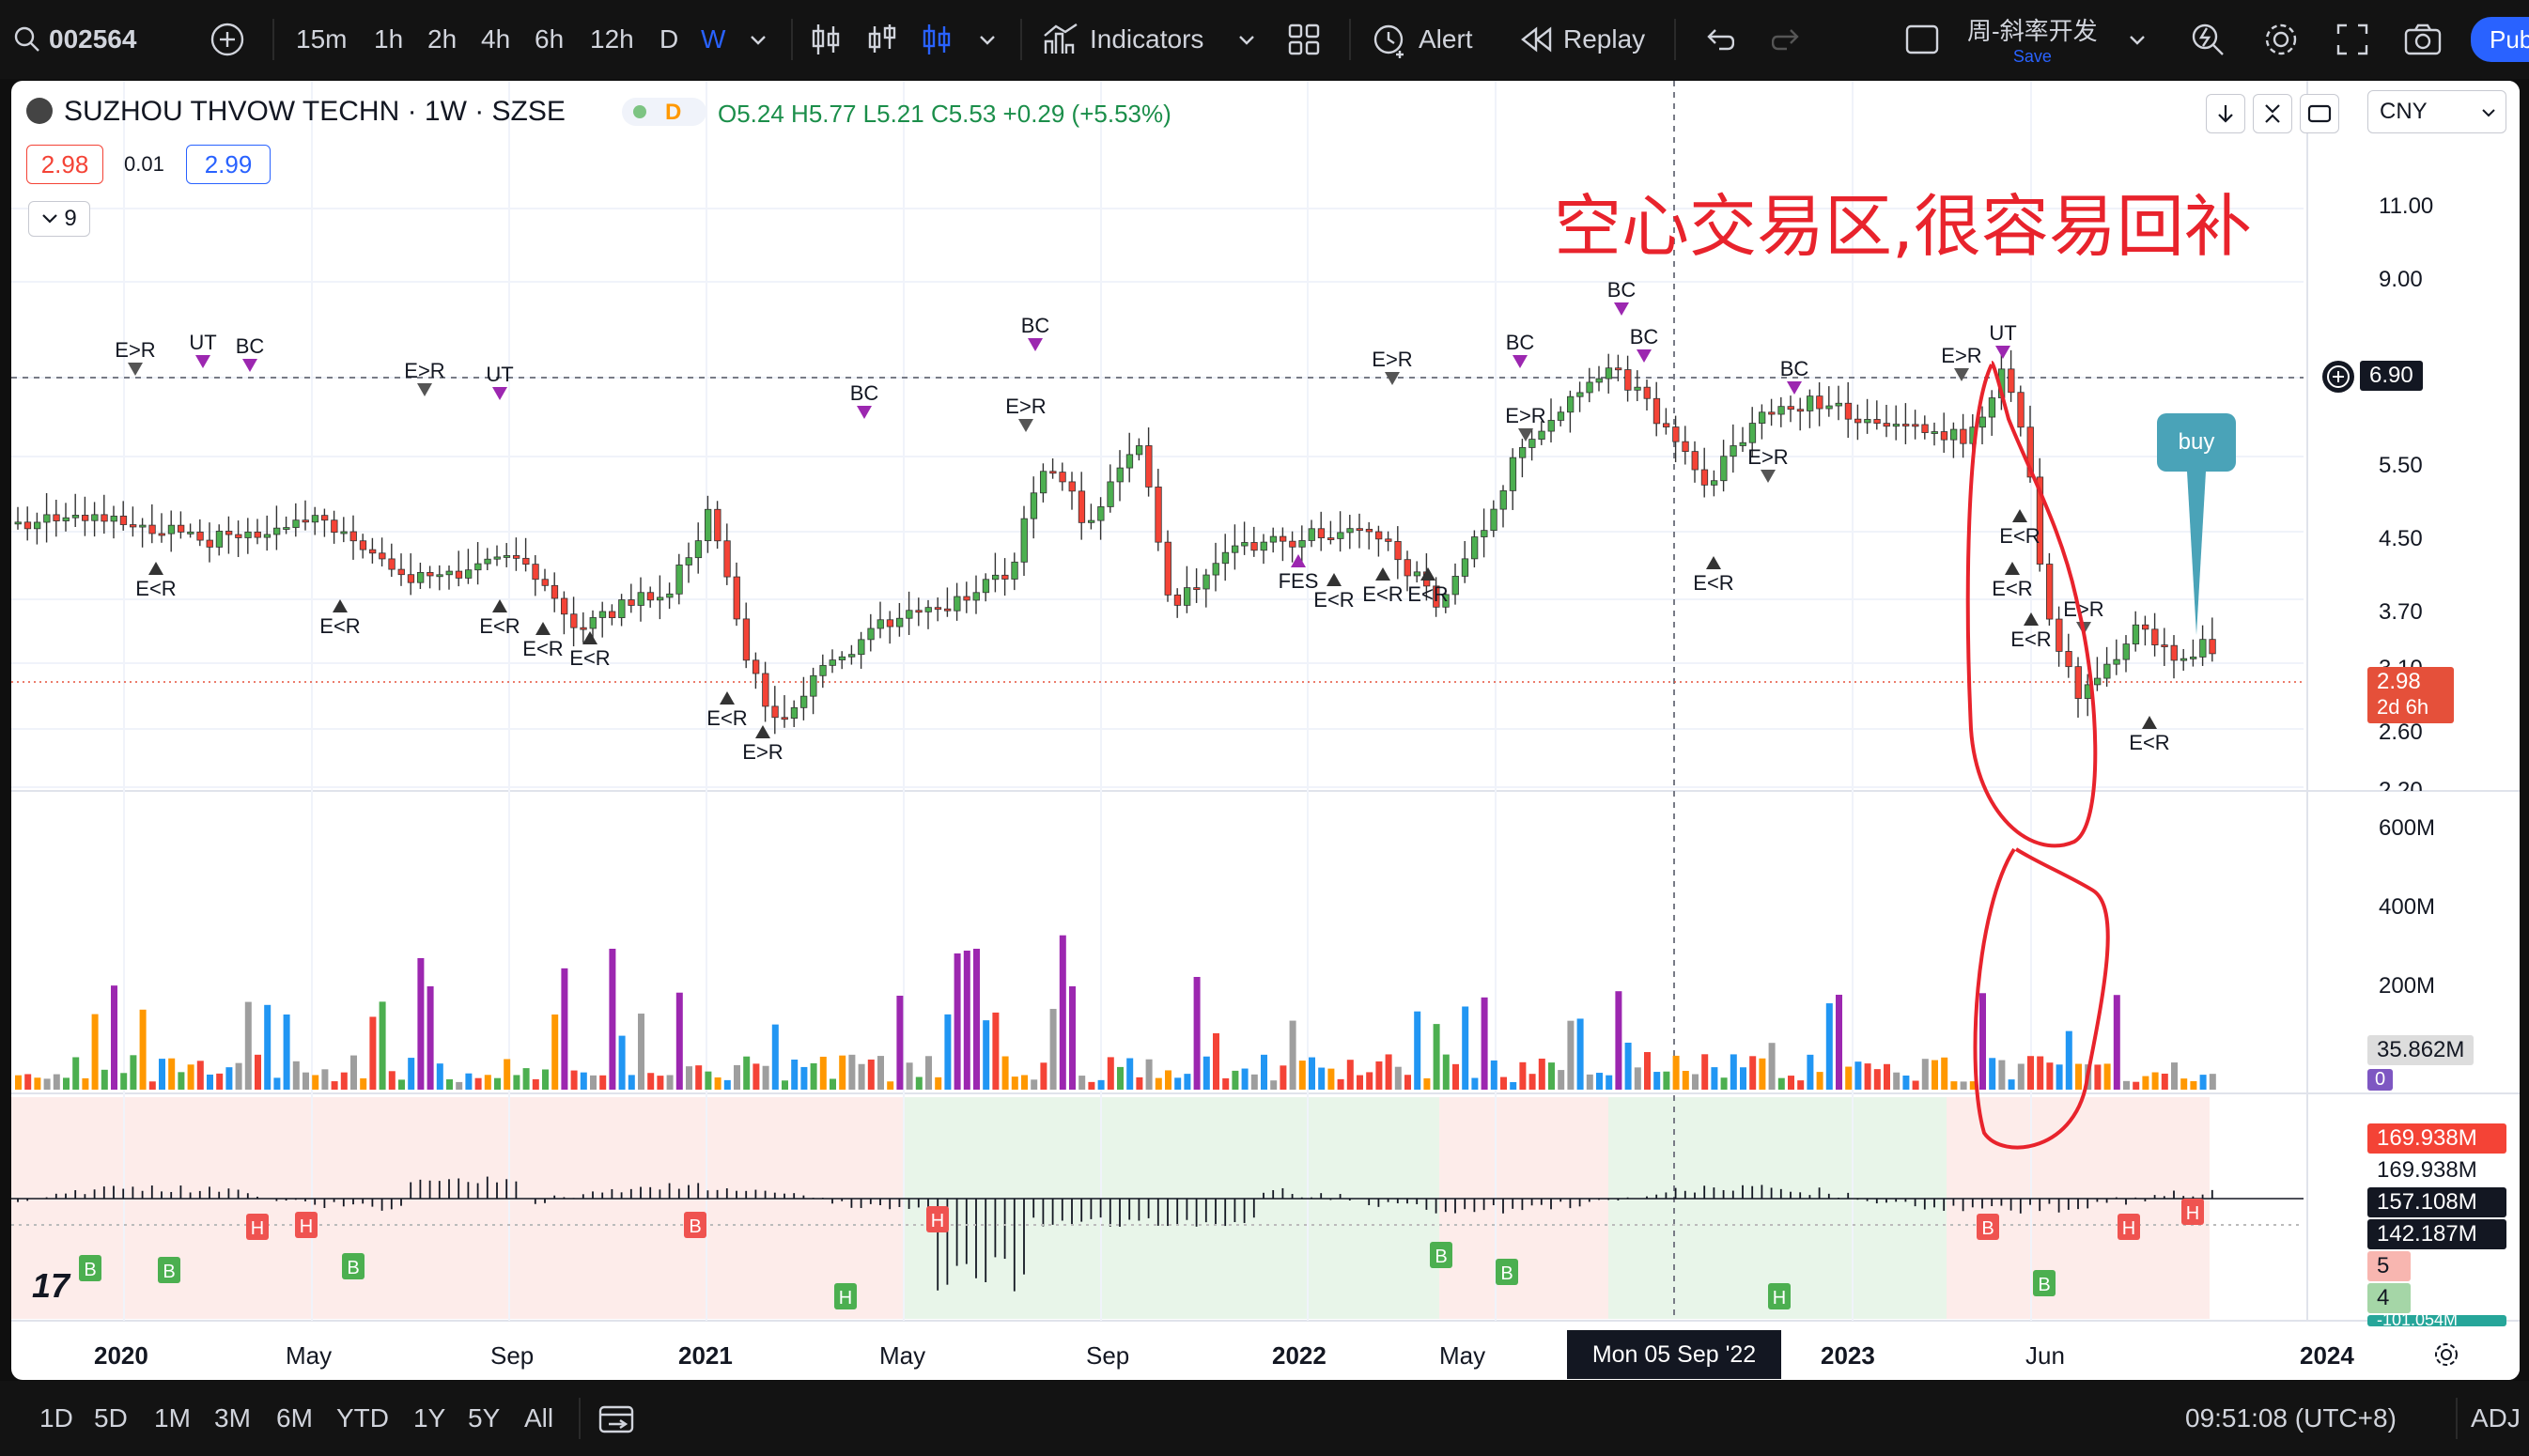  Describe the element at coordinates (74, 39) in the screenshot. I see `symbol-search: 002564` at that location.